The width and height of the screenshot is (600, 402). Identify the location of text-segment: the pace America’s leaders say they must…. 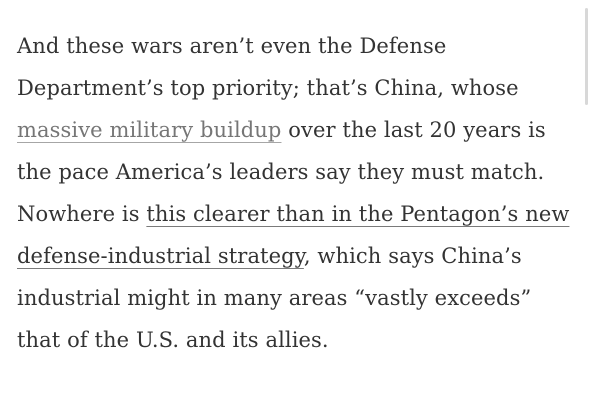
(281, 172).